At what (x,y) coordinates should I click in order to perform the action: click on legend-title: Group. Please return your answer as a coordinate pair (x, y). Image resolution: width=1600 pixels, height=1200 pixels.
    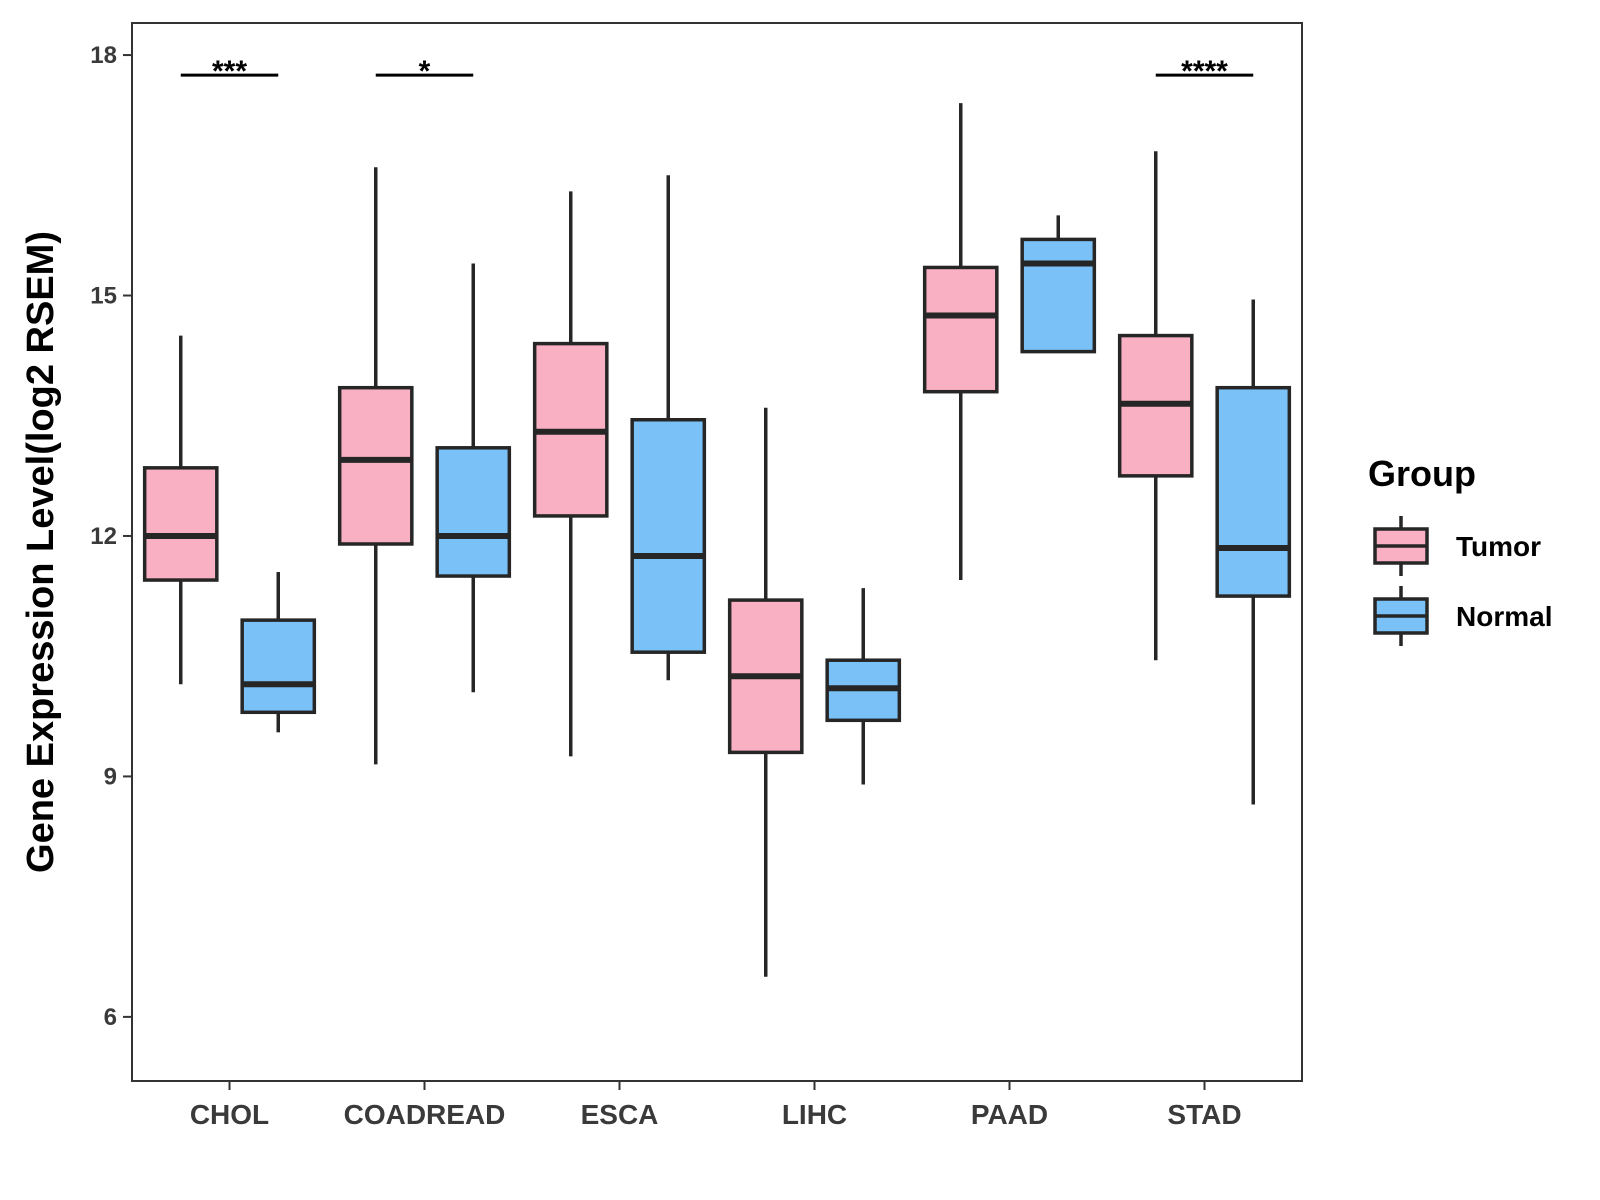
    Looking at the image, I should click on (1422, 473).